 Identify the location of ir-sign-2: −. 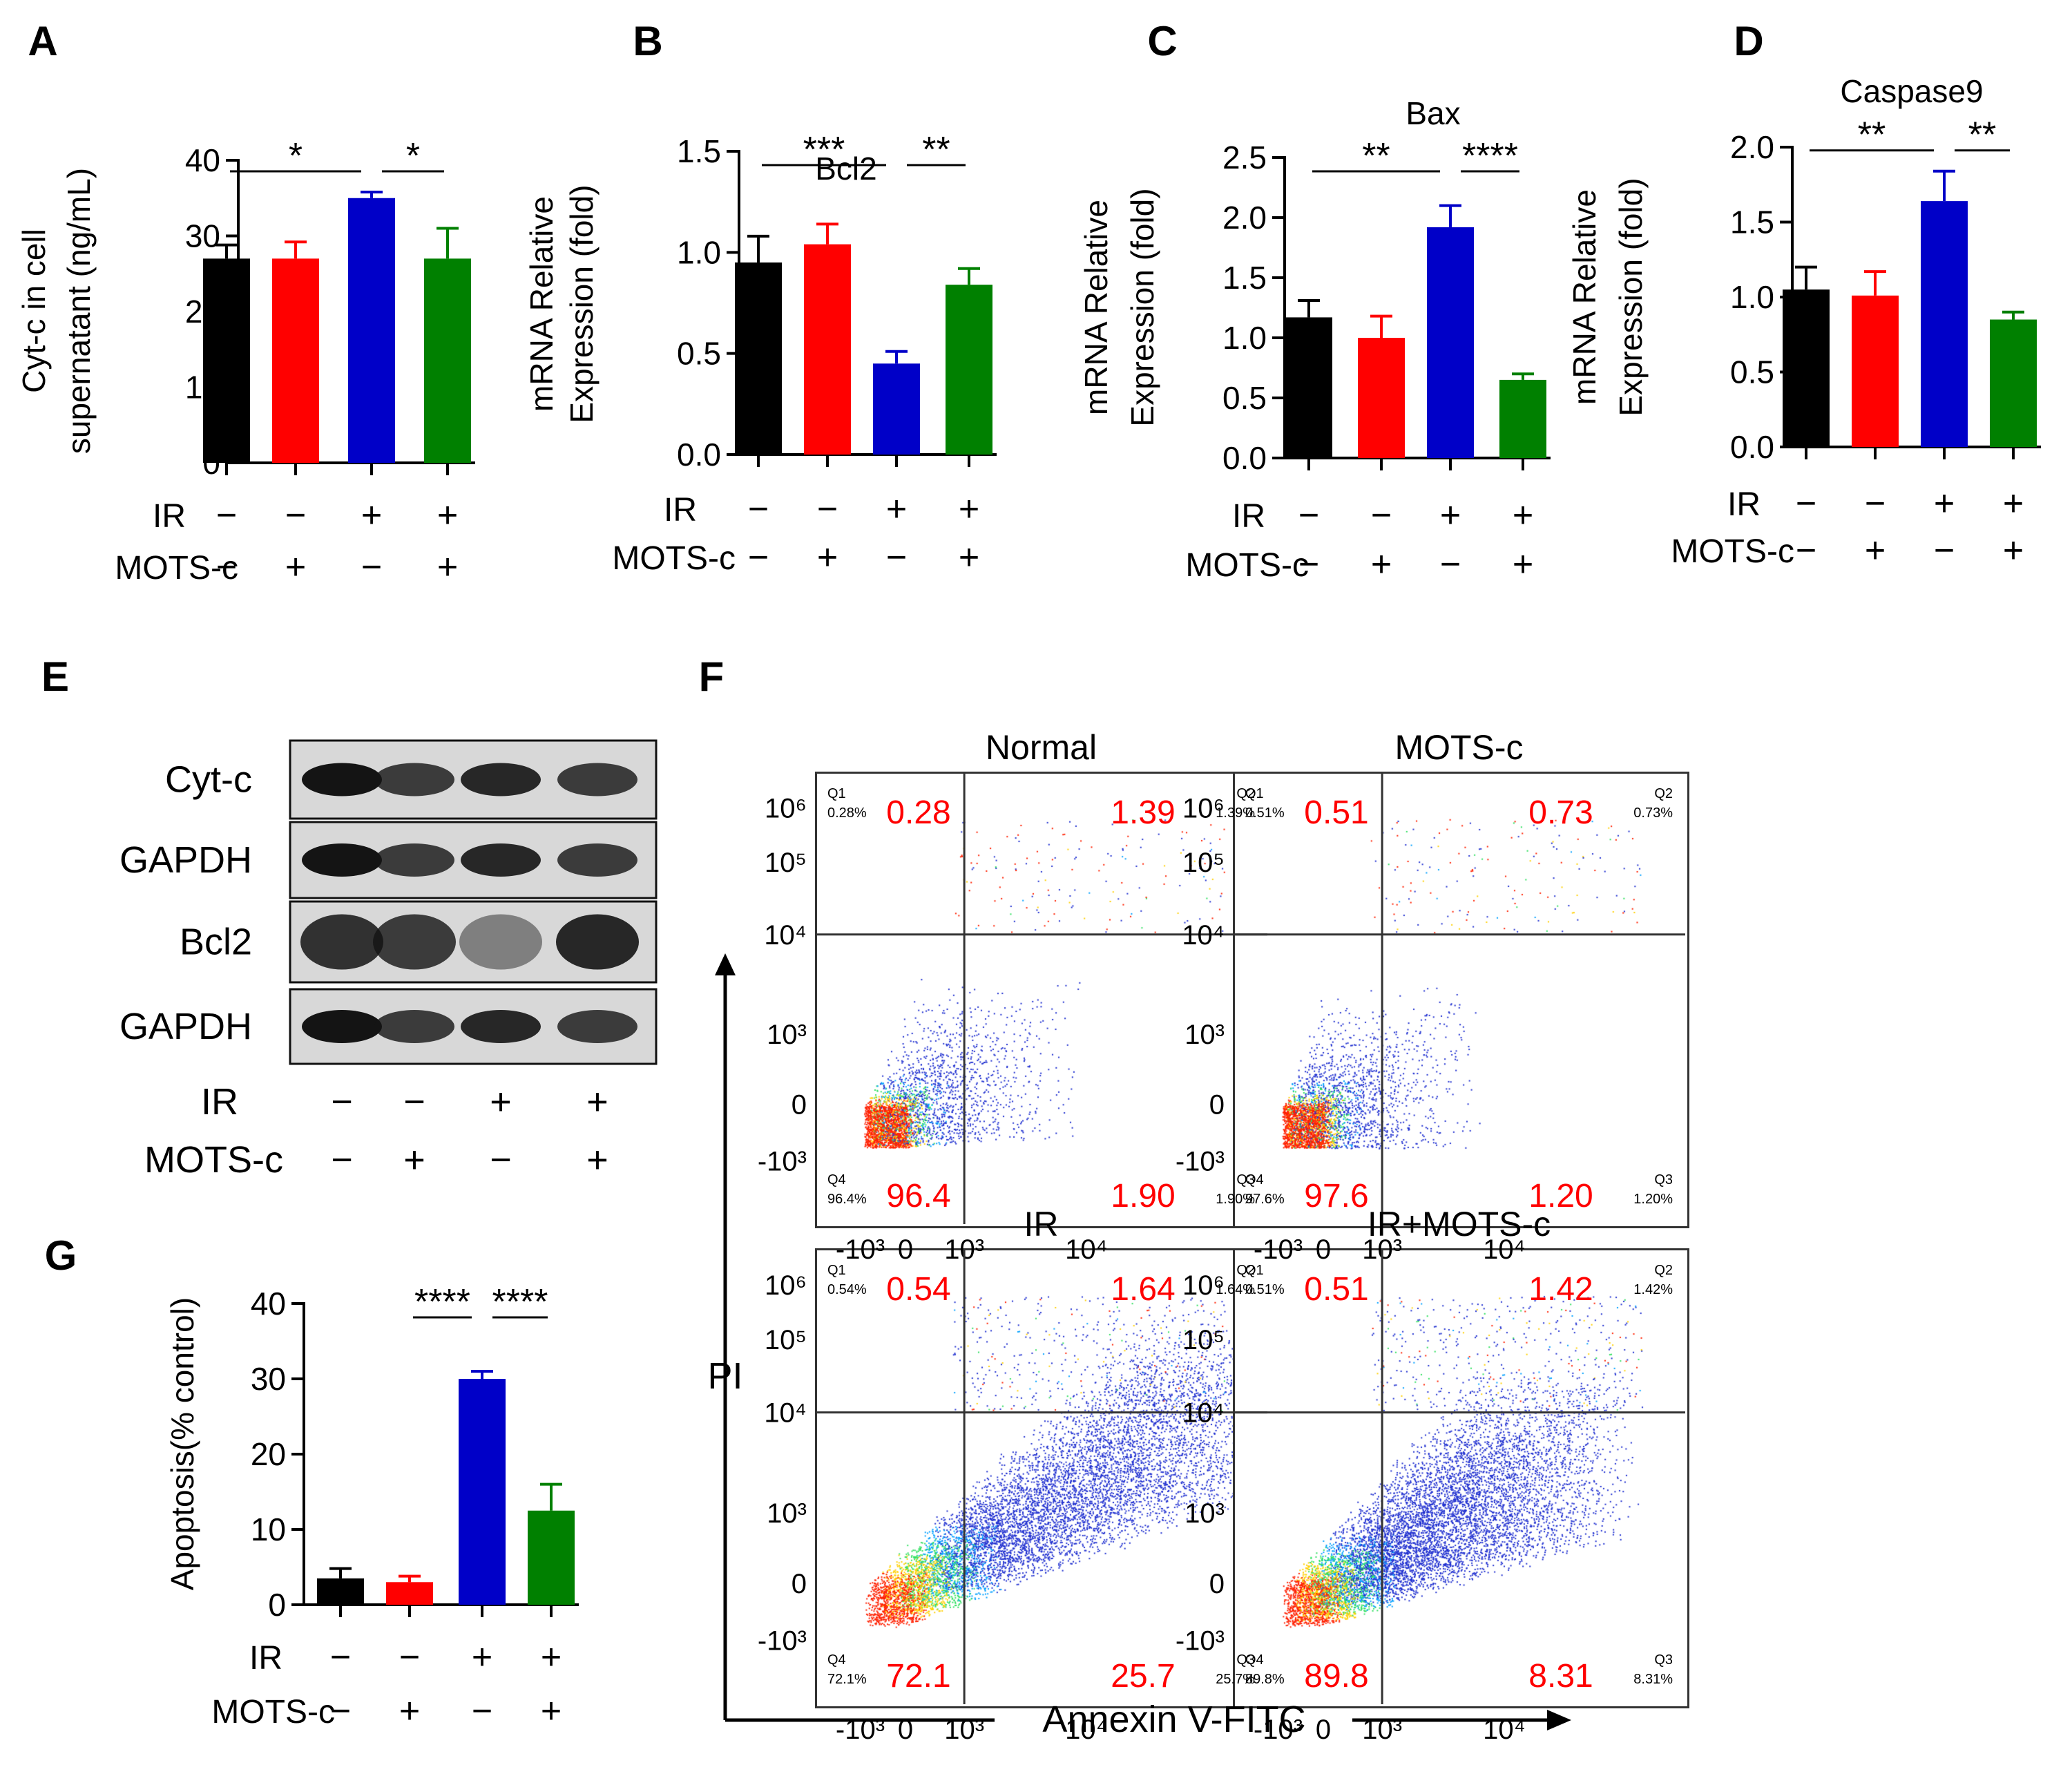
(409, 1657).